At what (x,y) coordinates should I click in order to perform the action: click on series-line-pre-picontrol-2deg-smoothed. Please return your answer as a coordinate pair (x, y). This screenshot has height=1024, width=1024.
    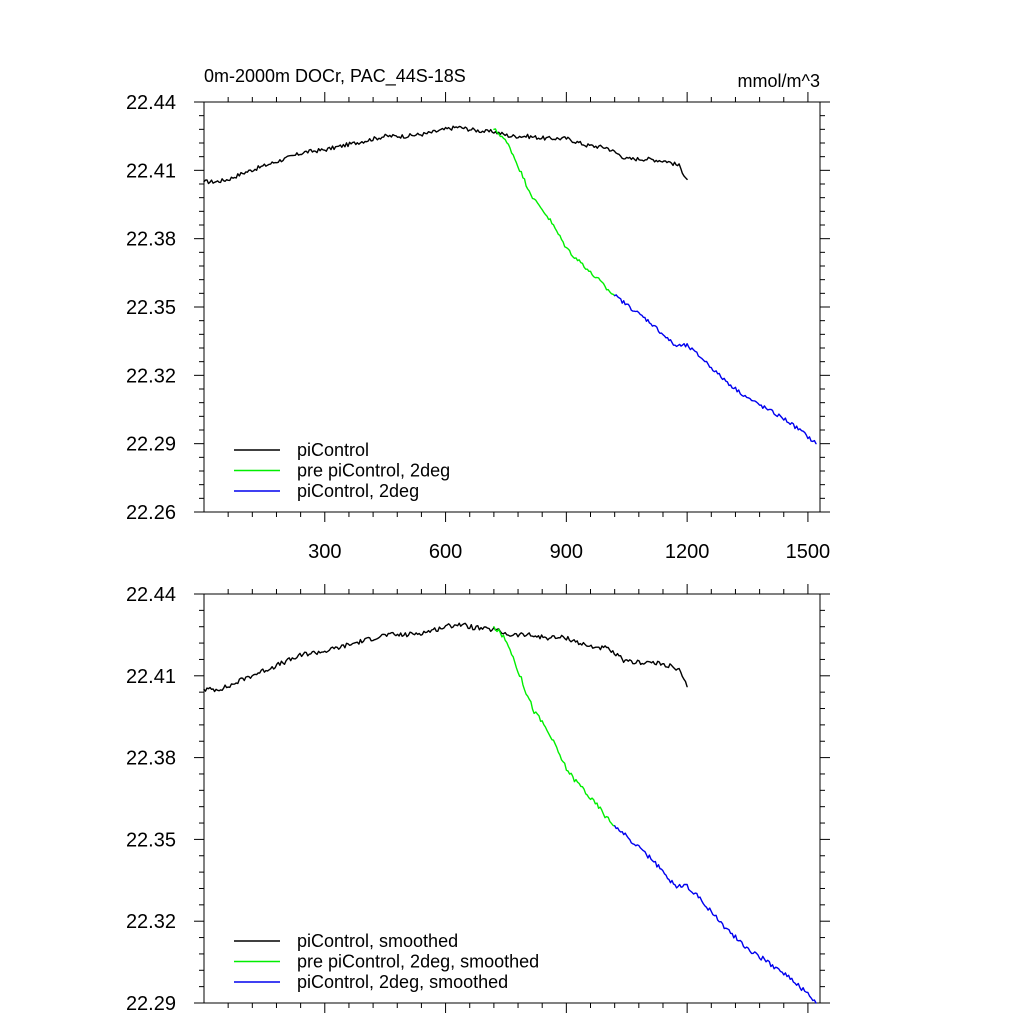
    Looking at the image, I should click on (554, 726).